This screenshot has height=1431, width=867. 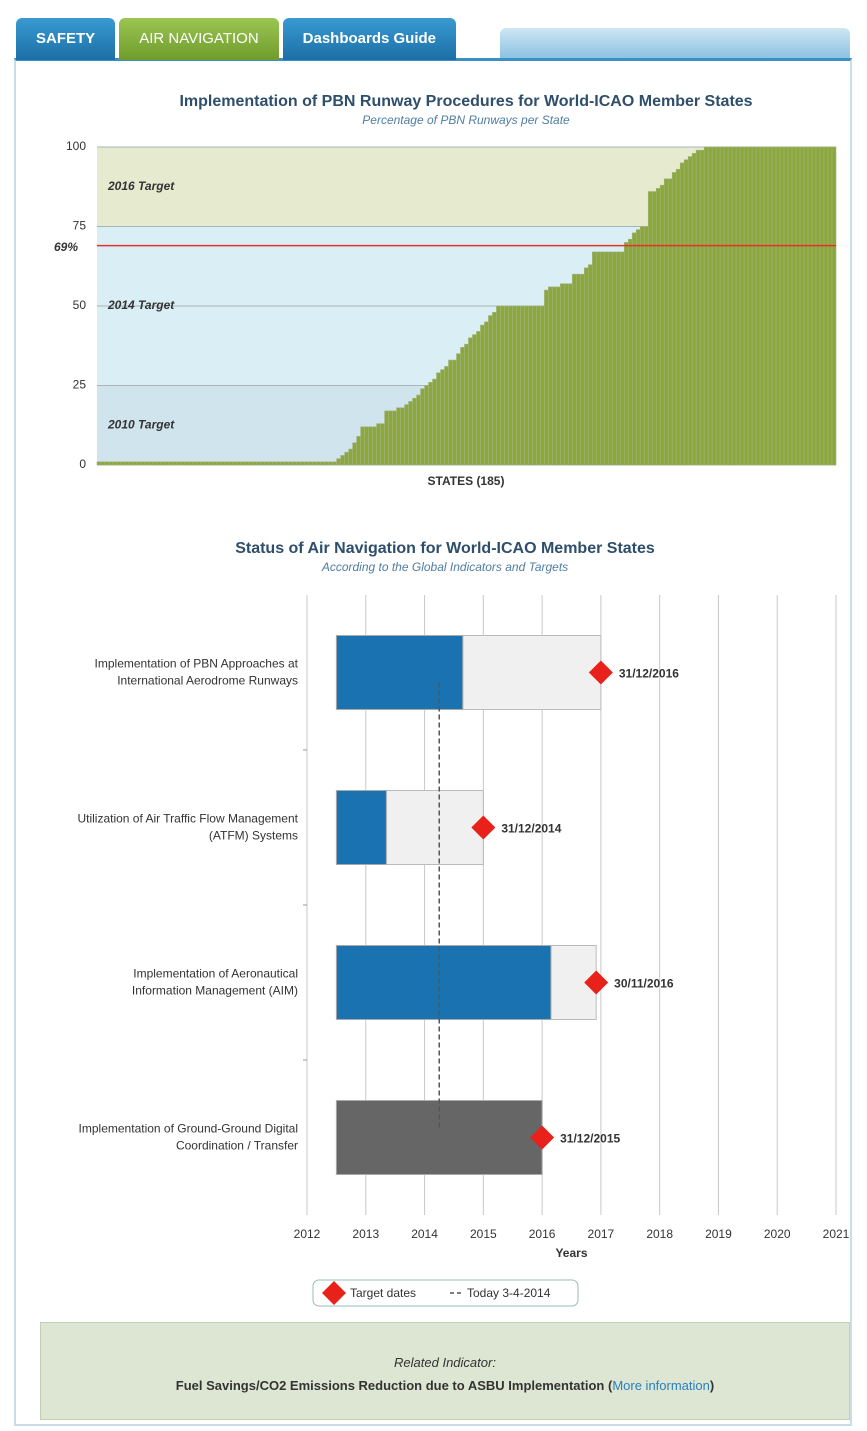 What do you see at coordinates (334, 1293) in the screenshot?
I see `legend-marker` at bounding box center [334, 1293].